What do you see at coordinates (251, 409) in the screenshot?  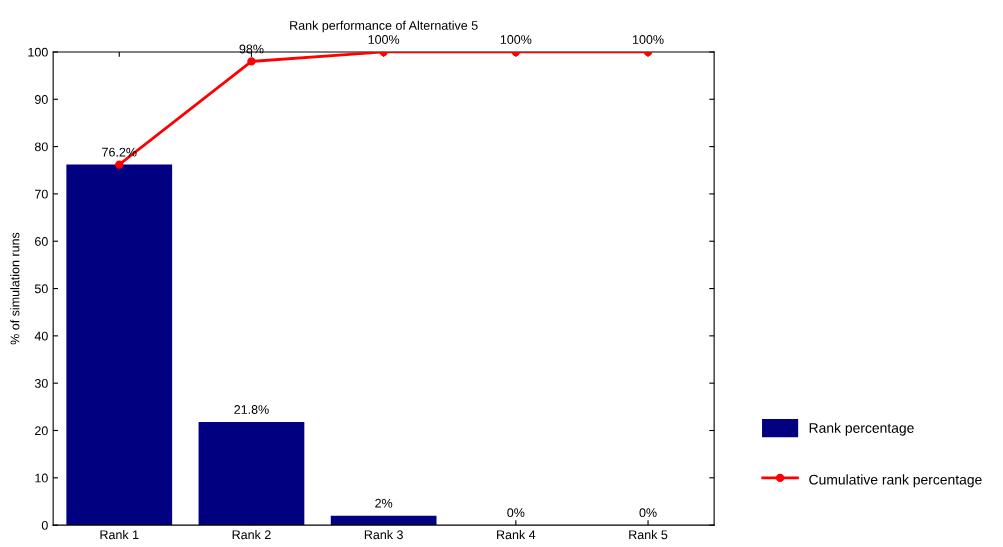 I see `data-label: 21.8%` at bounding box center [251, 409].